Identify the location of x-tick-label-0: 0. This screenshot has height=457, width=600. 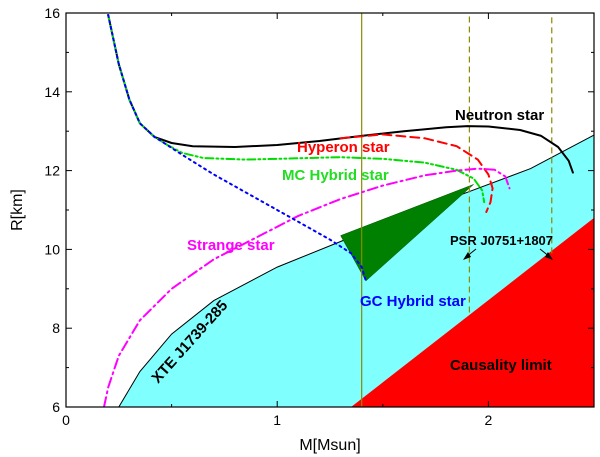
(66, 420).